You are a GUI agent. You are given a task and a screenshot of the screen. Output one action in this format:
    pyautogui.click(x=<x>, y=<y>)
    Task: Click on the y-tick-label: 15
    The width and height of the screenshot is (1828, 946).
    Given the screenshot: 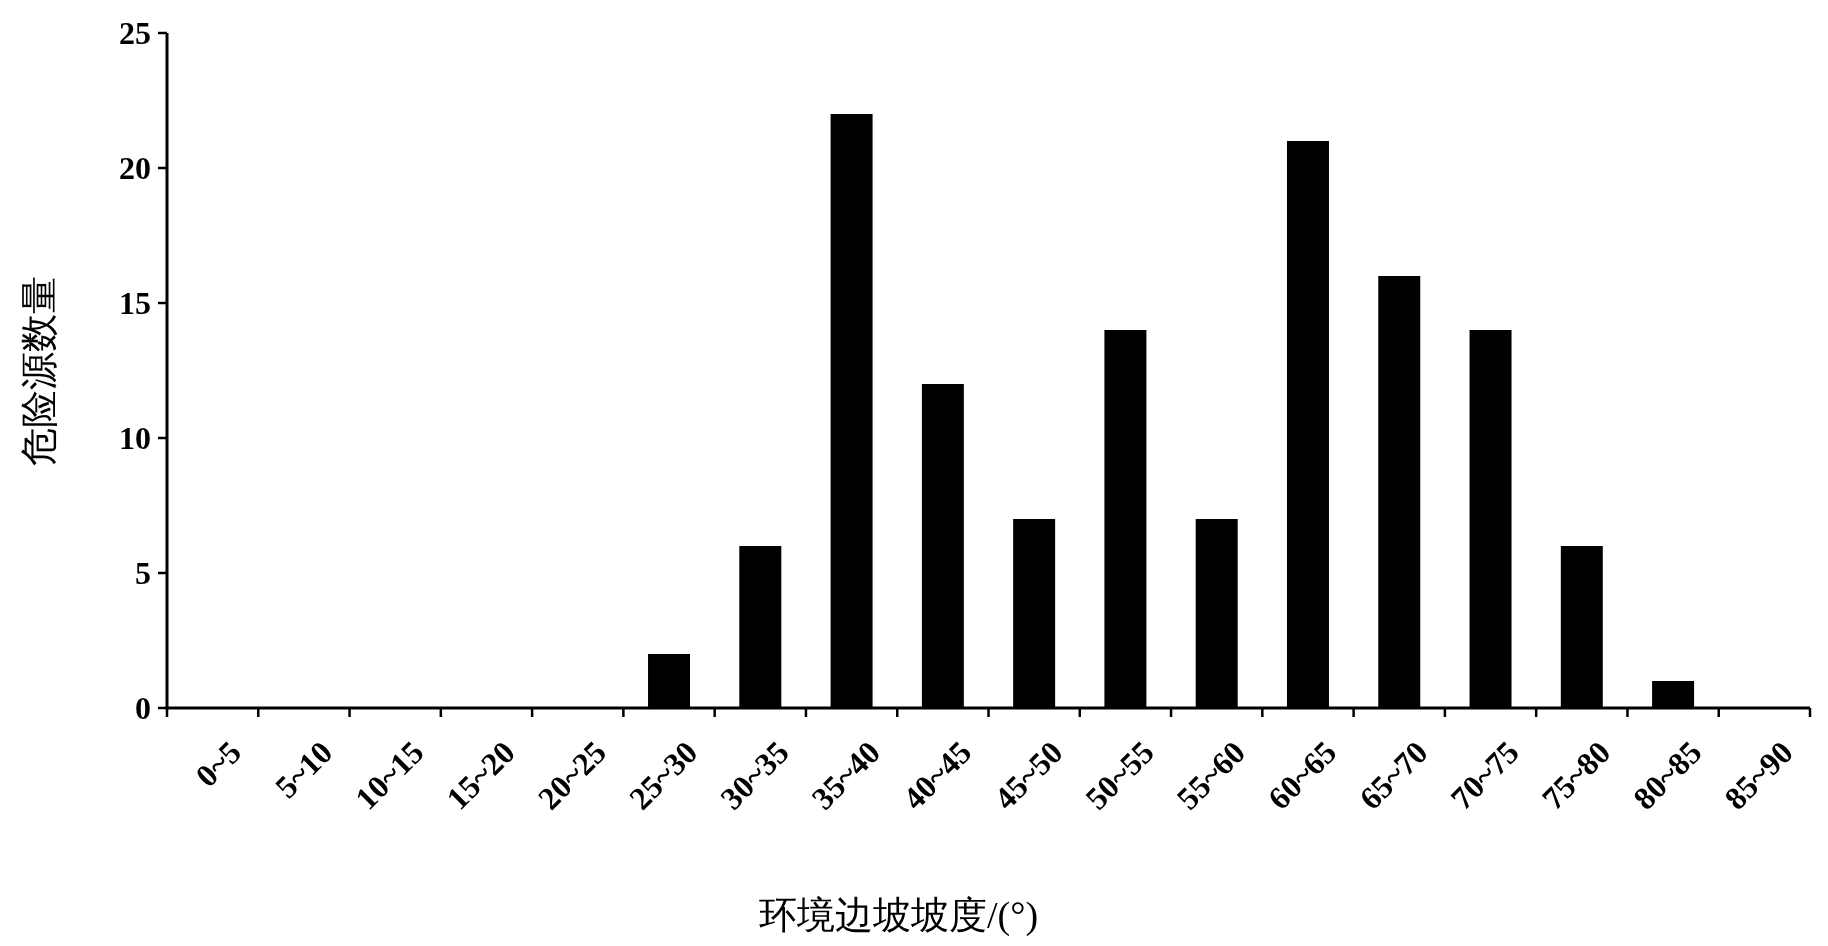 What is the action you would take?
    pyautogui.click(x=135, y=303)
    